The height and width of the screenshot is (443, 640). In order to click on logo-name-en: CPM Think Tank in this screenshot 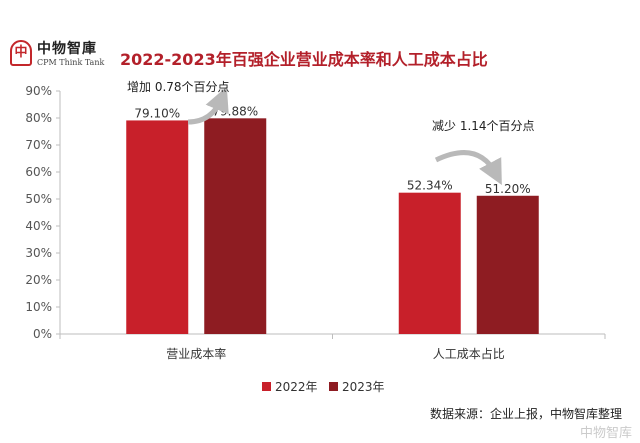, I will do `click(71, 62)`.